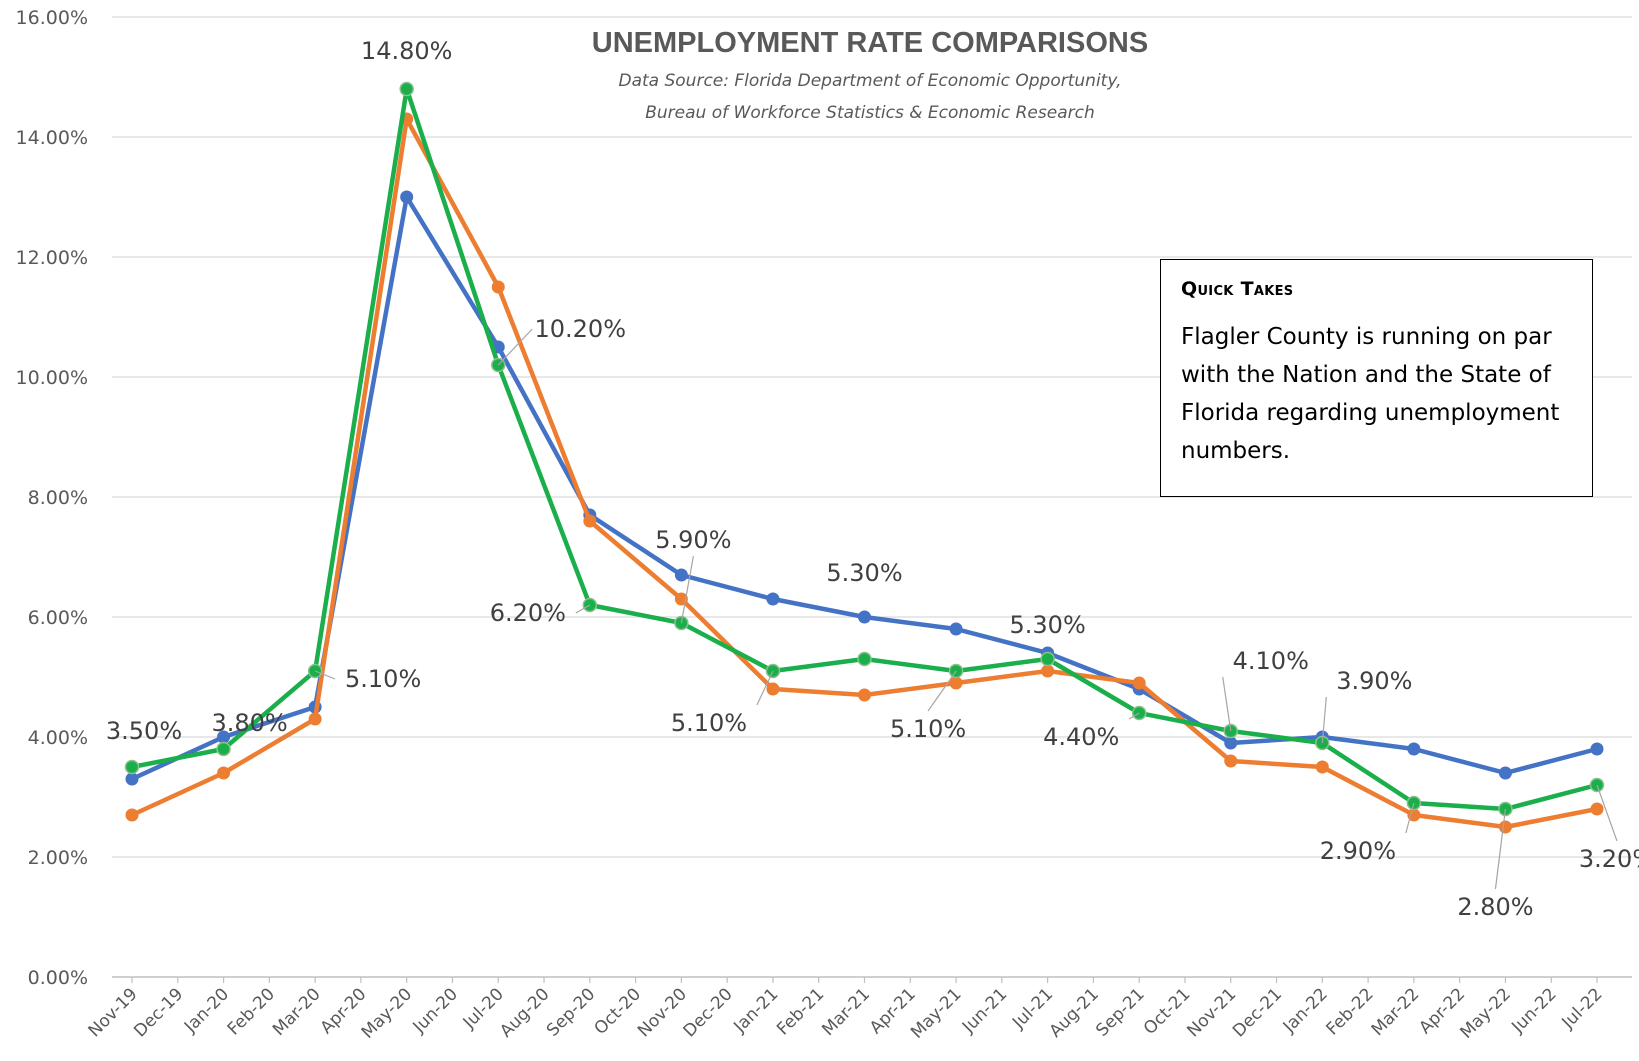  What do you see at coordinates (1358, 851) in the screenshot?
I see `data-label: 2.90%` at bounding box center [1358, 851].